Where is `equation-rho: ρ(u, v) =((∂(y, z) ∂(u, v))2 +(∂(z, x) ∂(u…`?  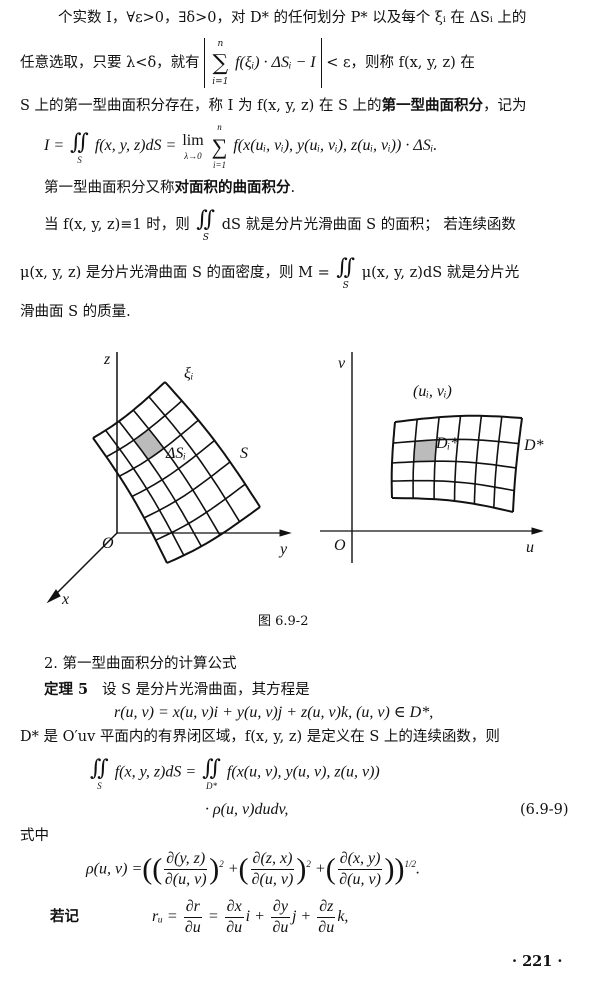
equation-rho: ρ(u, v) =((∂(y, z) ∂(u, v))2 +(∂(z, x) ∂(u… is located at coordinates (253, 869).